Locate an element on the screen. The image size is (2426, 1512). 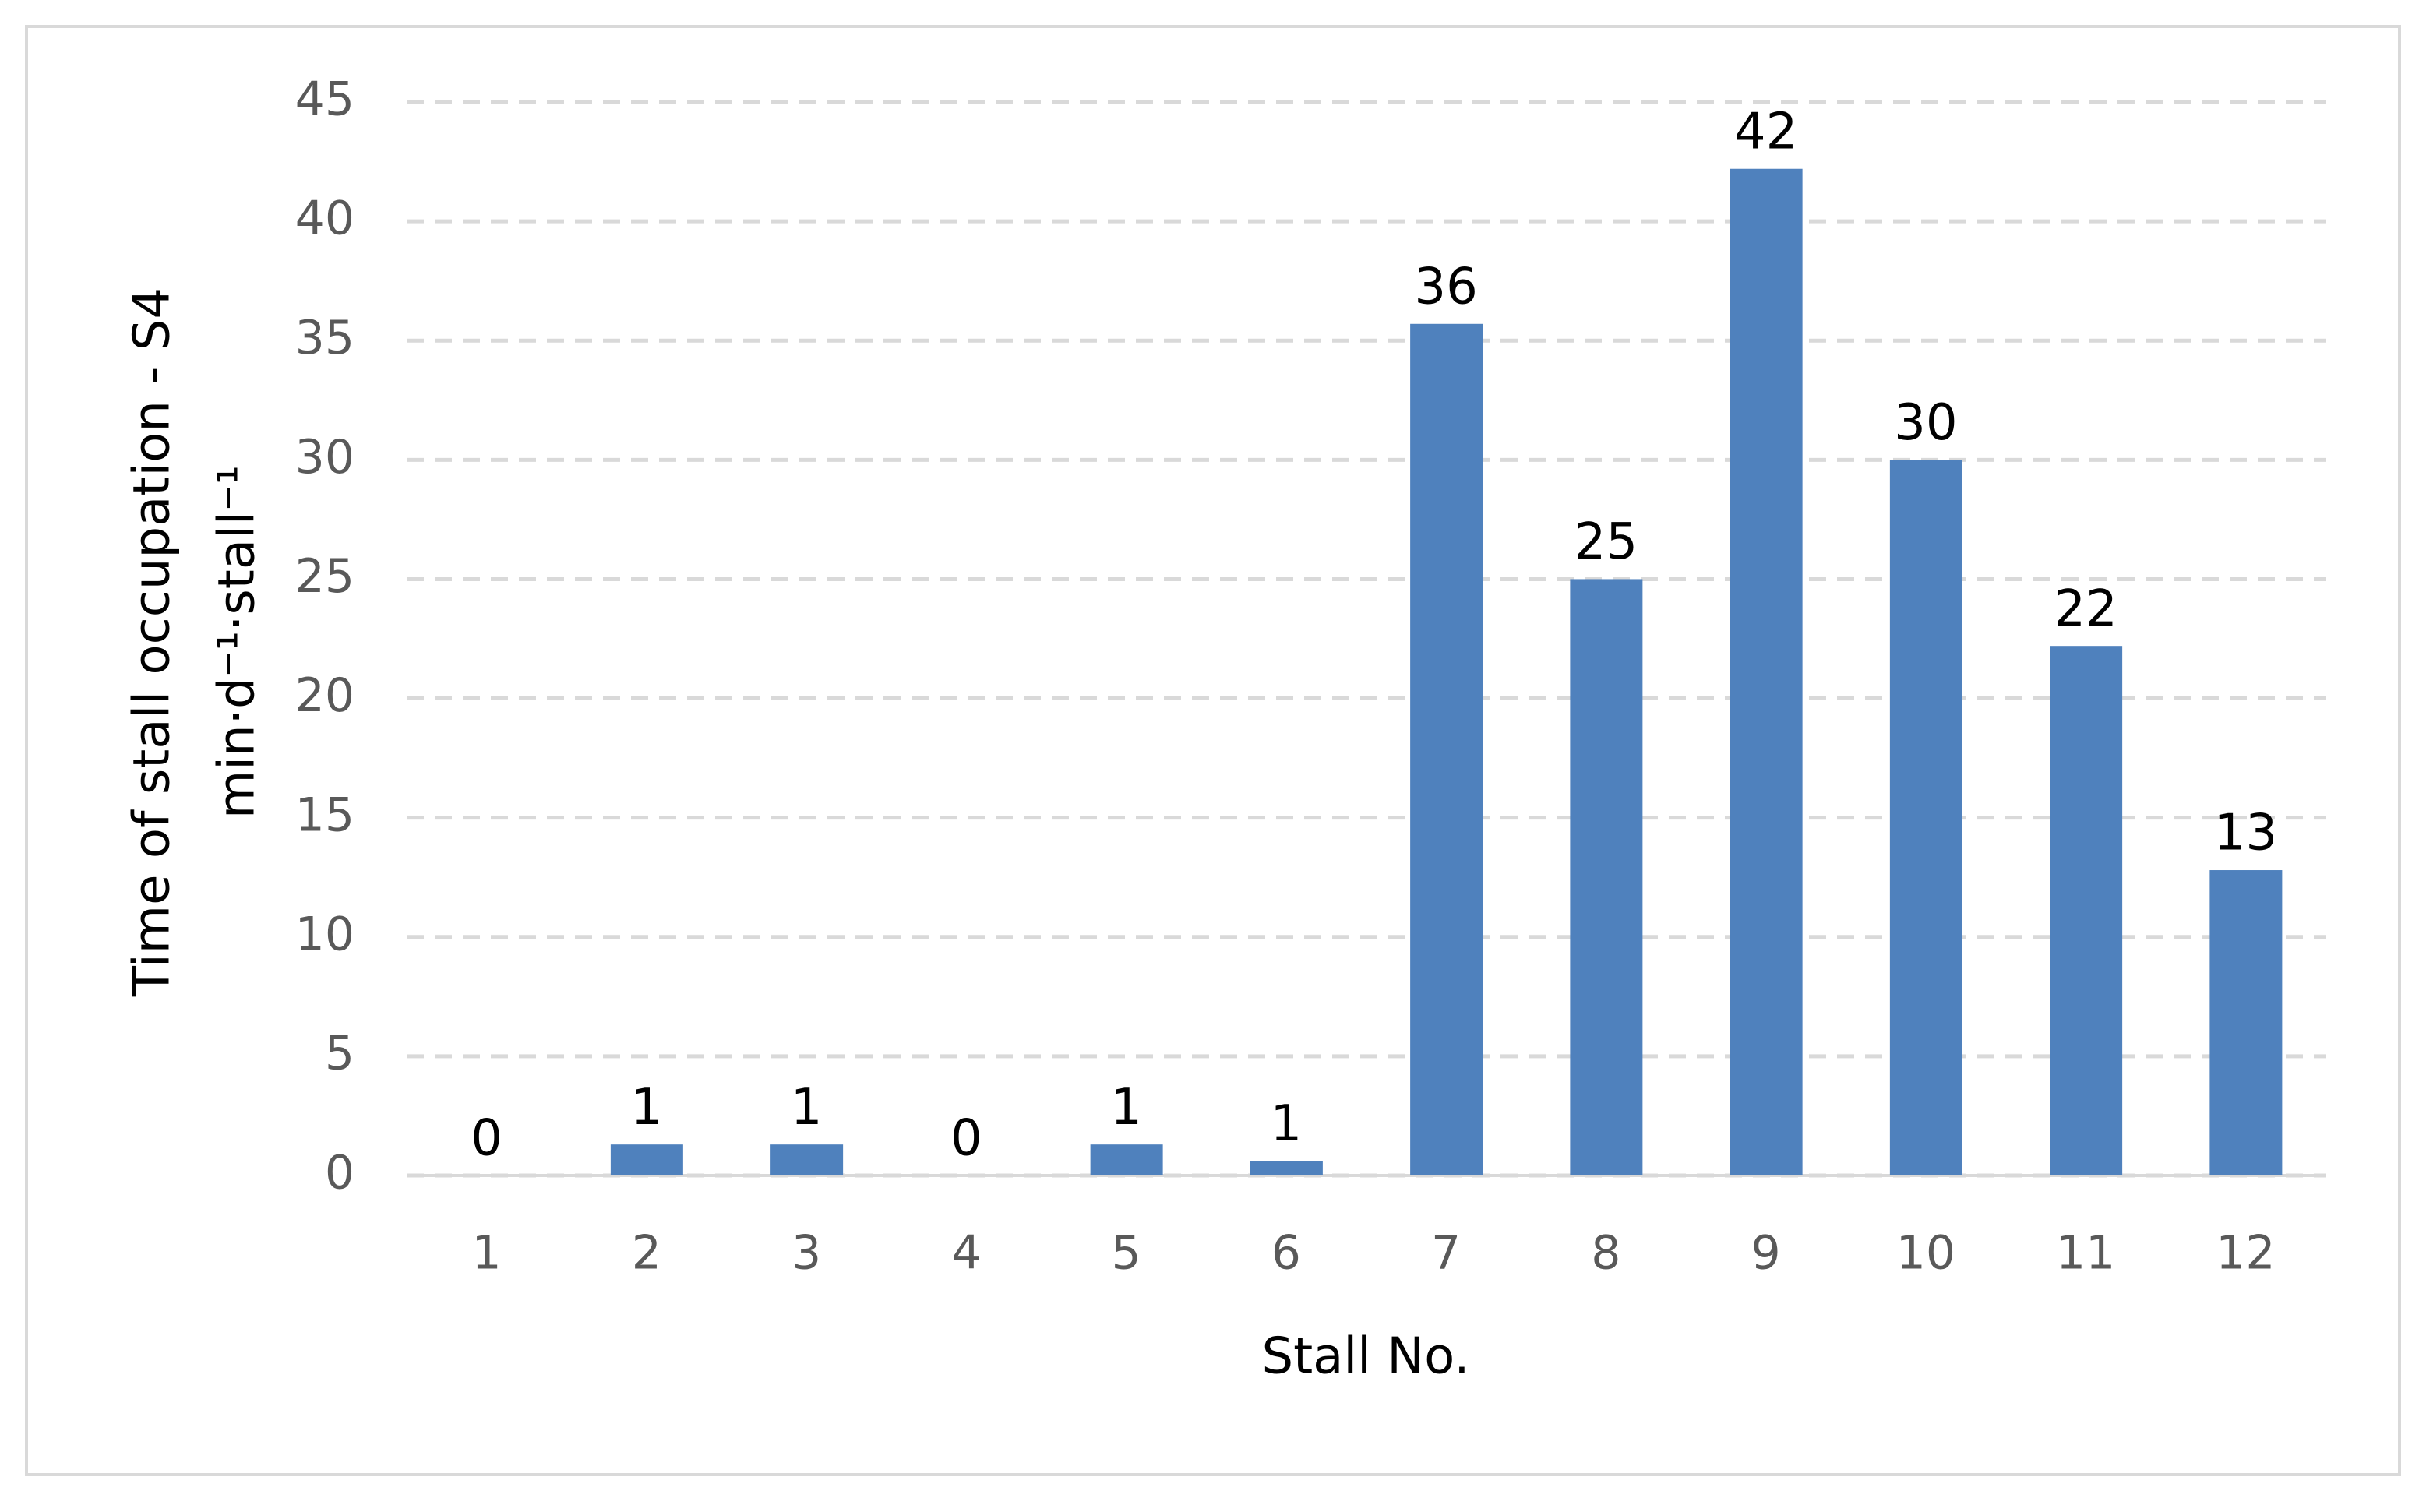
x-tick-label: 7 is located at coordinates (1446, 1254).